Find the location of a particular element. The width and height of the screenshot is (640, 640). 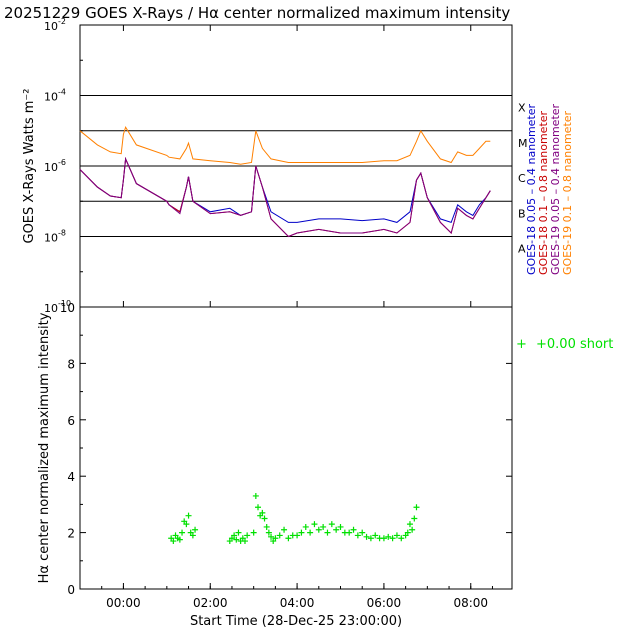

x-tick-label: 00:00 is located at coordinates (123, 603).